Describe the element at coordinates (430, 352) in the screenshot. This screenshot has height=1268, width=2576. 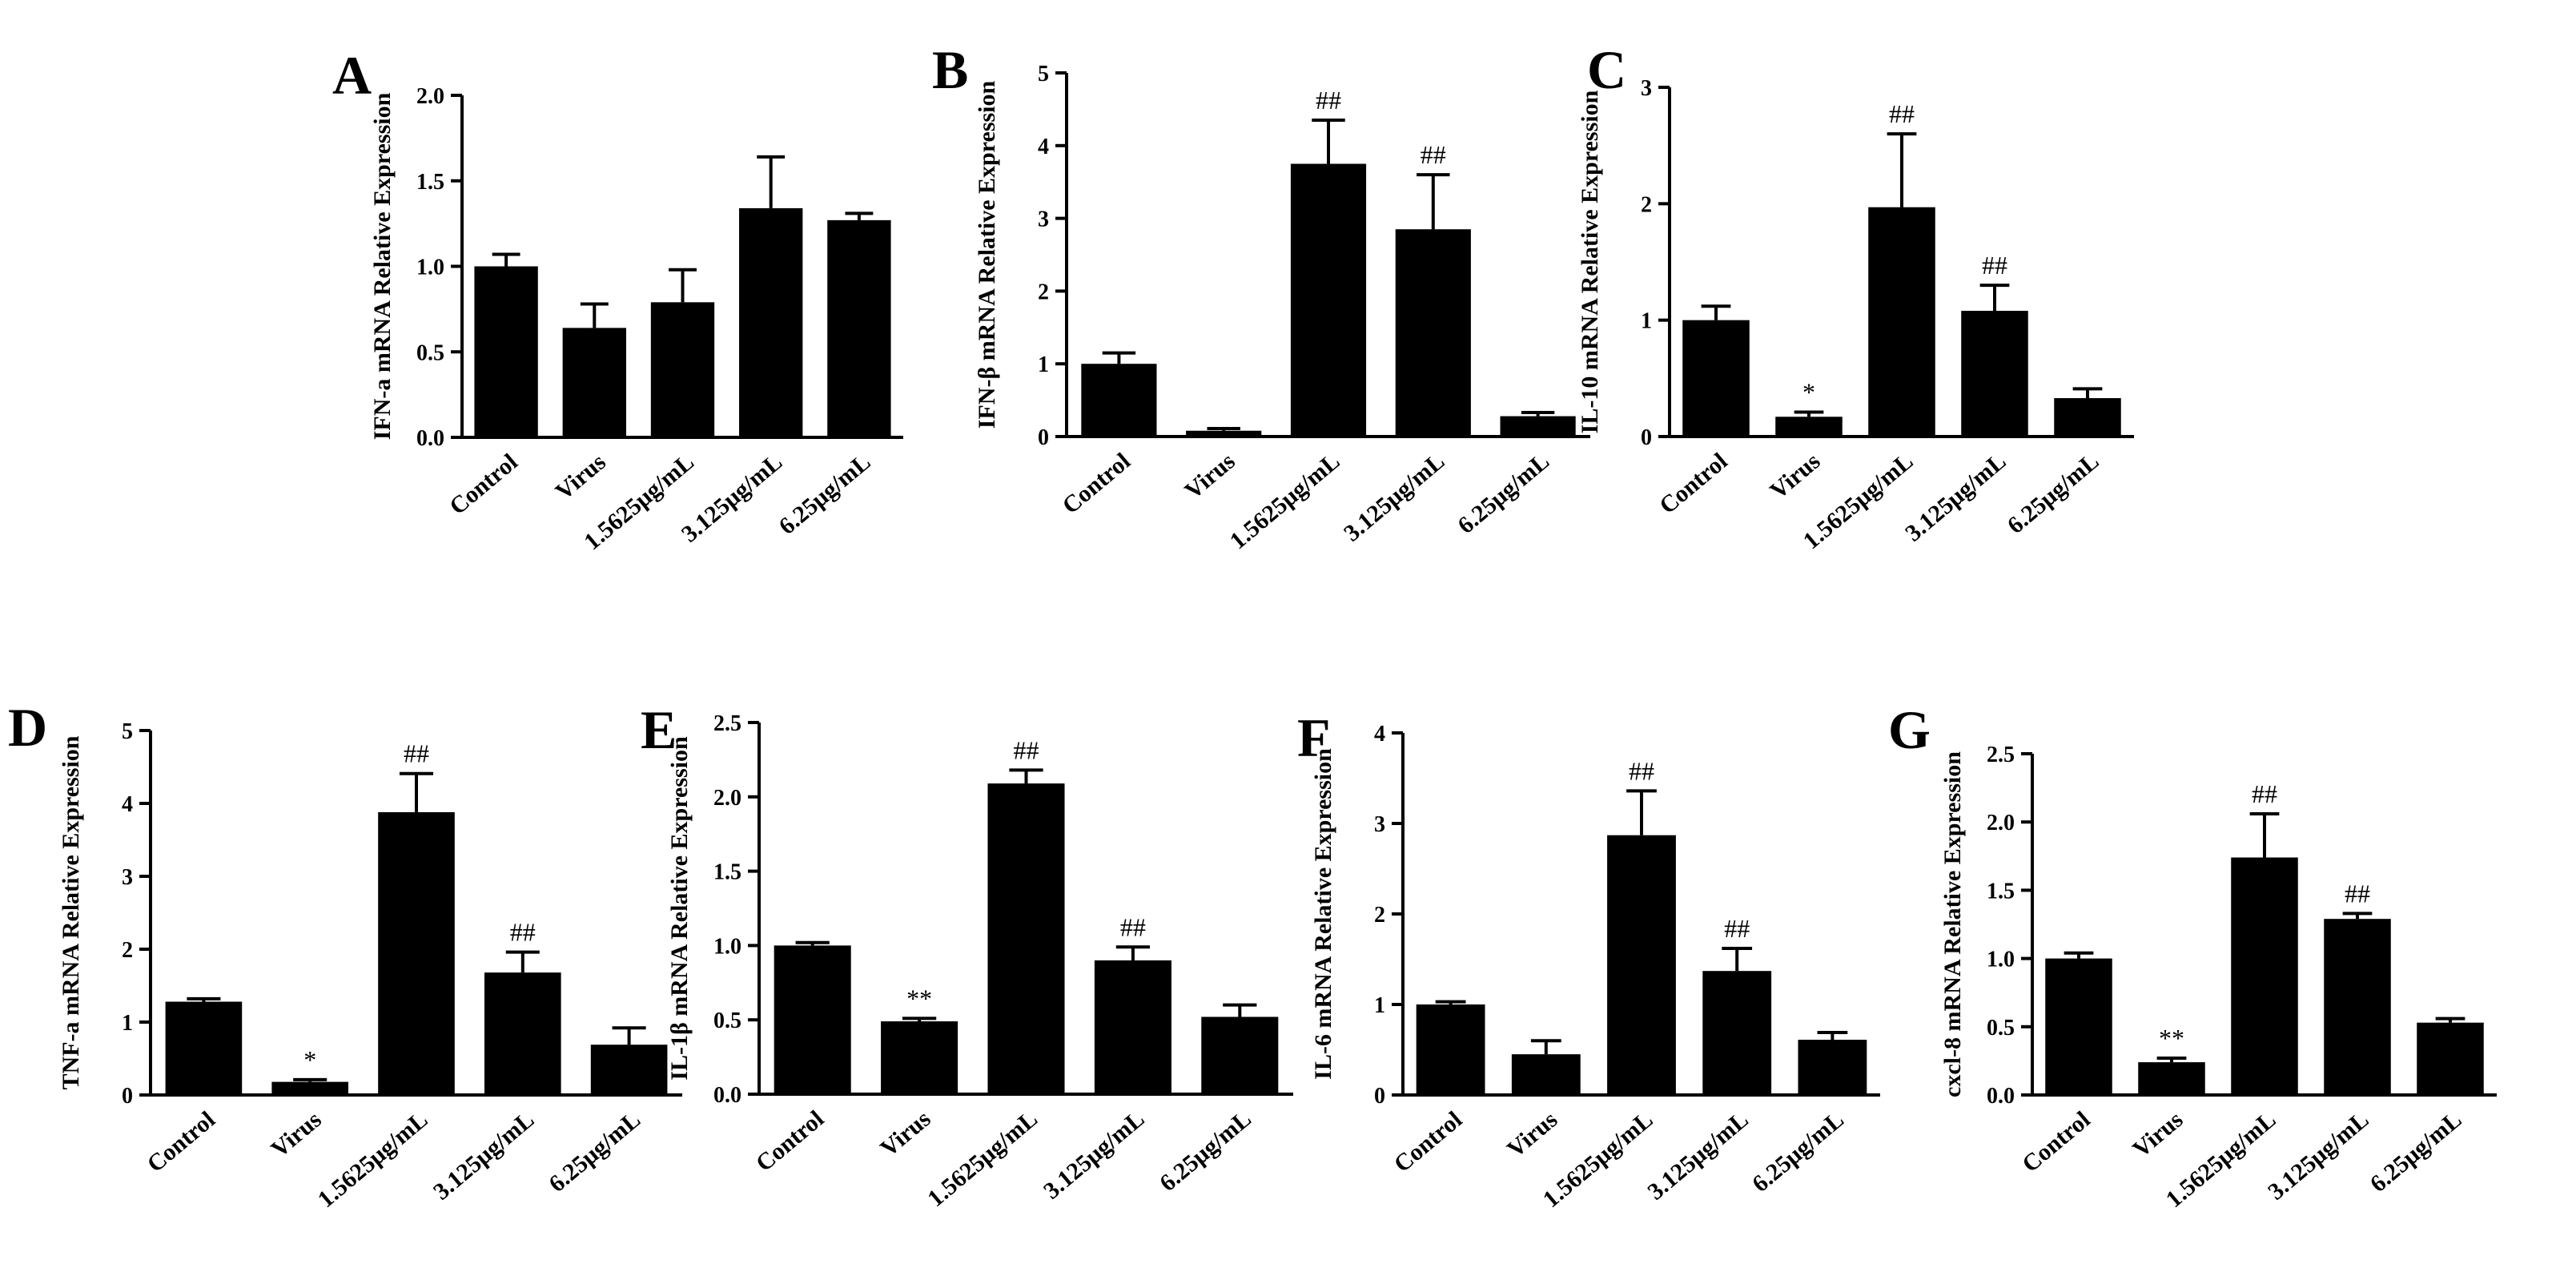
I see `y-tick-label-a: 0.5` at that location.